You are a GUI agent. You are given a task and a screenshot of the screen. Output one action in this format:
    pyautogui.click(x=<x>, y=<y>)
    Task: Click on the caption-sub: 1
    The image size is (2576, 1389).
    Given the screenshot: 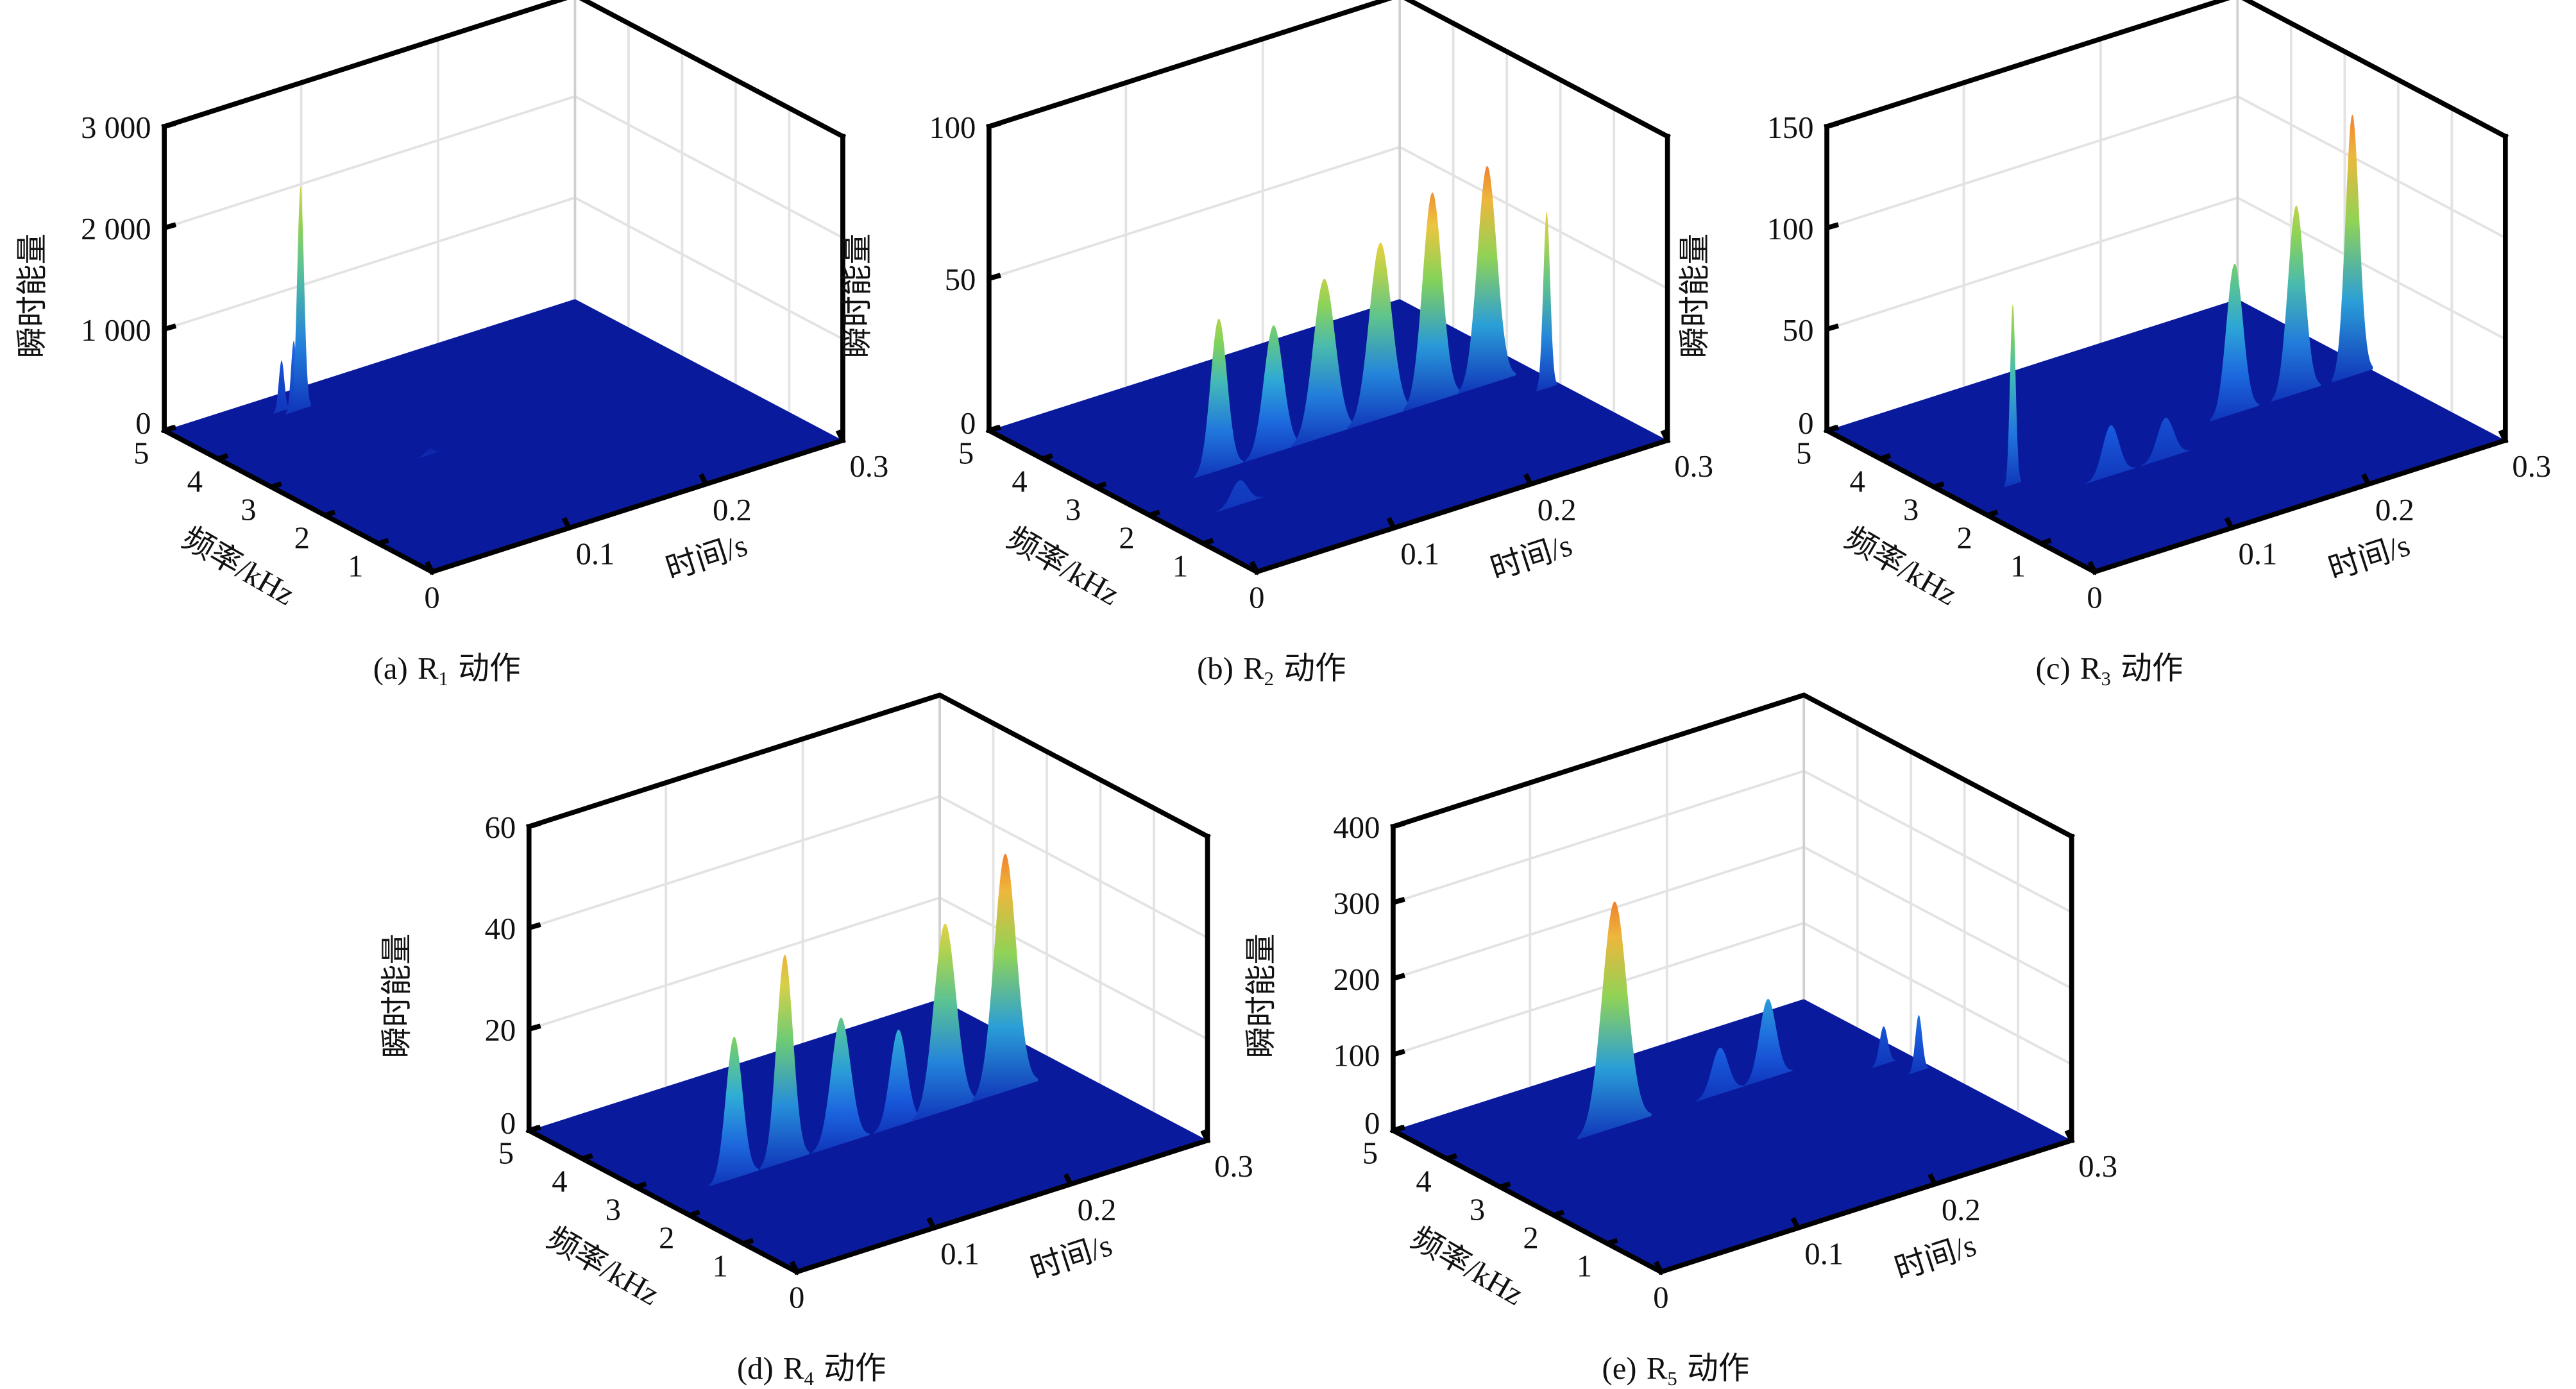 What is the action you would take?
    pyautogui.click(x=443, y=679)
    